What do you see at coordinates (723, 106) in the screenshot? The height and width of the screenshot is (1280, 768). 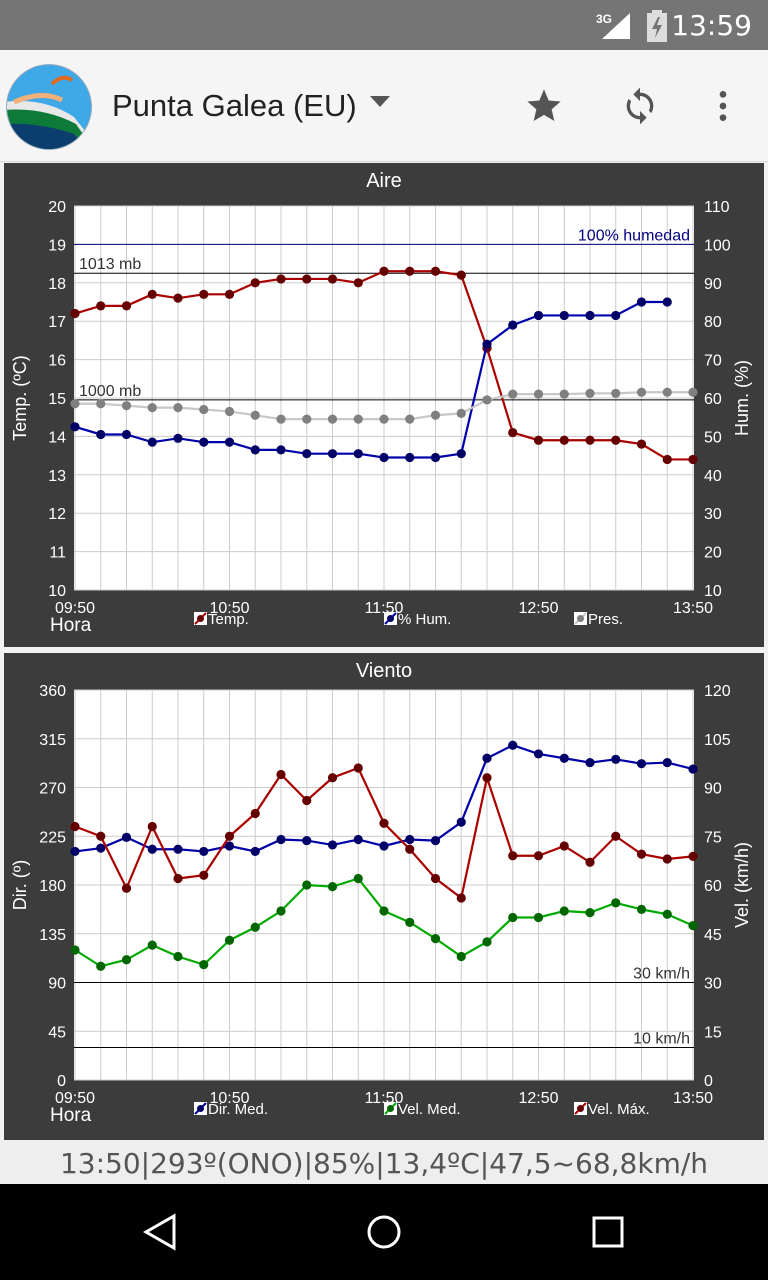 I see `overflow-menu-button` at bounding box center [723, 106].